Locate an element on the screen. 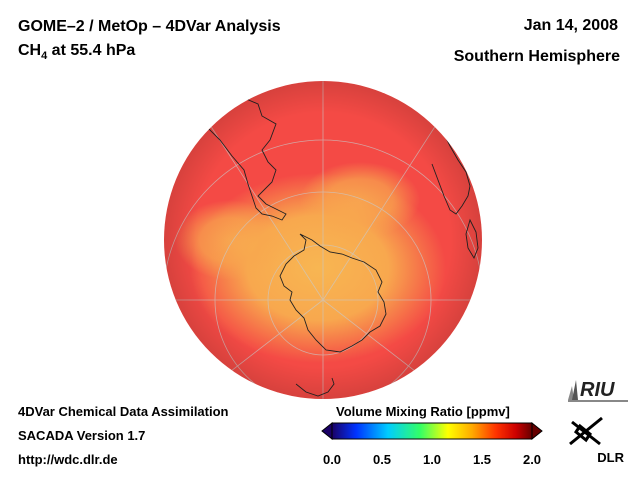 The width and height of the screenshot is (640, 480). species-main: CH is located at coordinates (30, 50).